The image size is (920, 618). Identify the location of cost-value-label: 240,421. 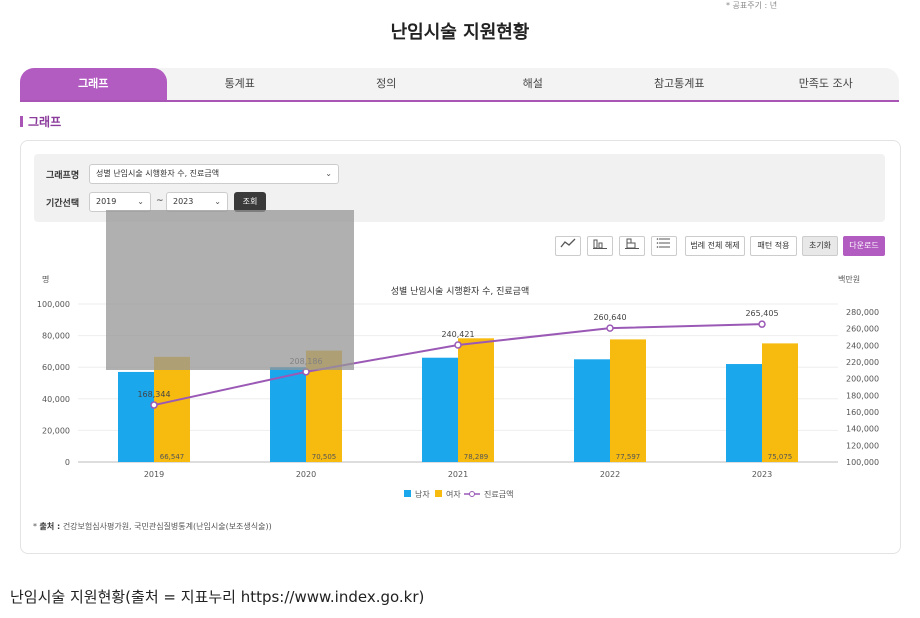
(457, 334).